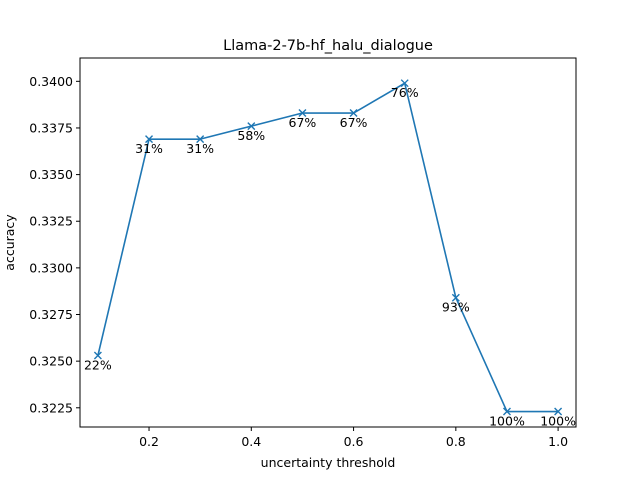  What do you see at coordinates (328, 46) in the screenshot?
I see `chart-title: Llama-2-7b-hf_halu_dialogue` at bounding box center [328, 46].